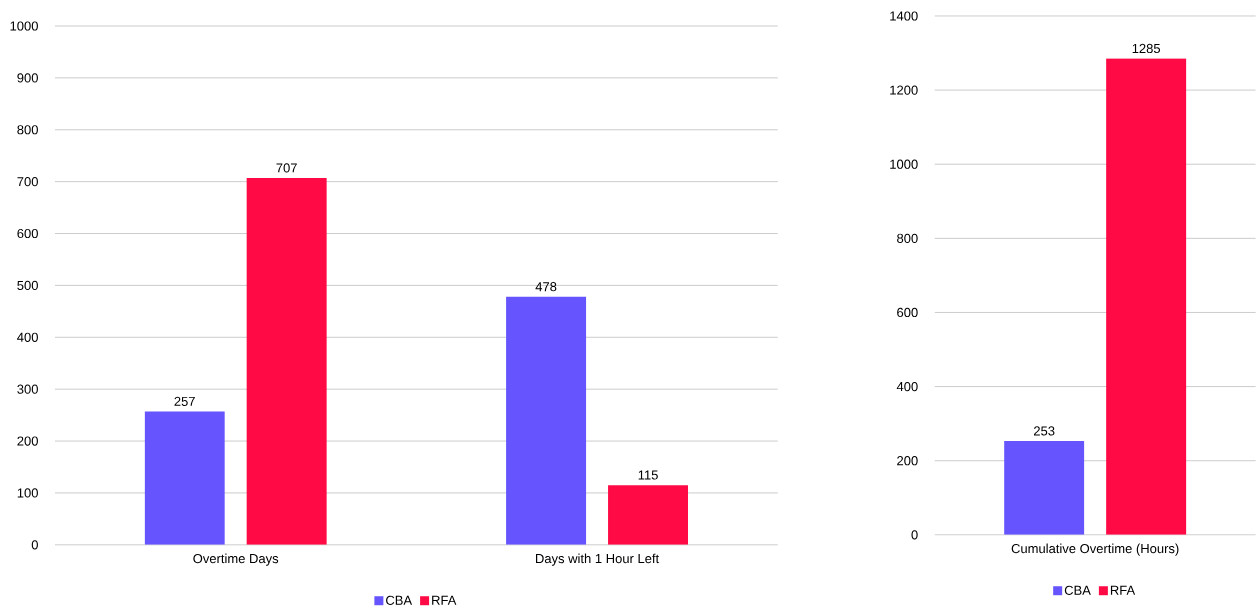 This screenshot has height=611, width=1256. Describe the element at coordinates (904, 90) in the screenshot. I see `y-tick-label: 1200` at that location.